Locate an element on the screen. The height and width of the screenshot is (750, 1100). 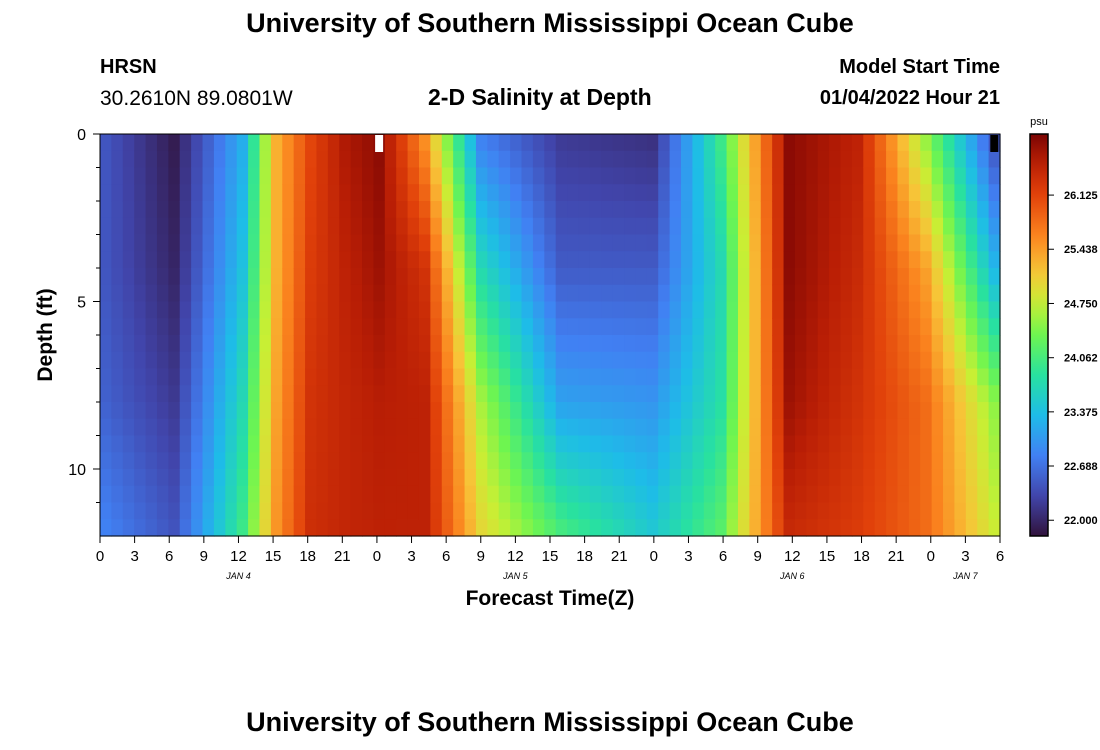
x-tick-label: 15 is located at coordinates (273, 556).